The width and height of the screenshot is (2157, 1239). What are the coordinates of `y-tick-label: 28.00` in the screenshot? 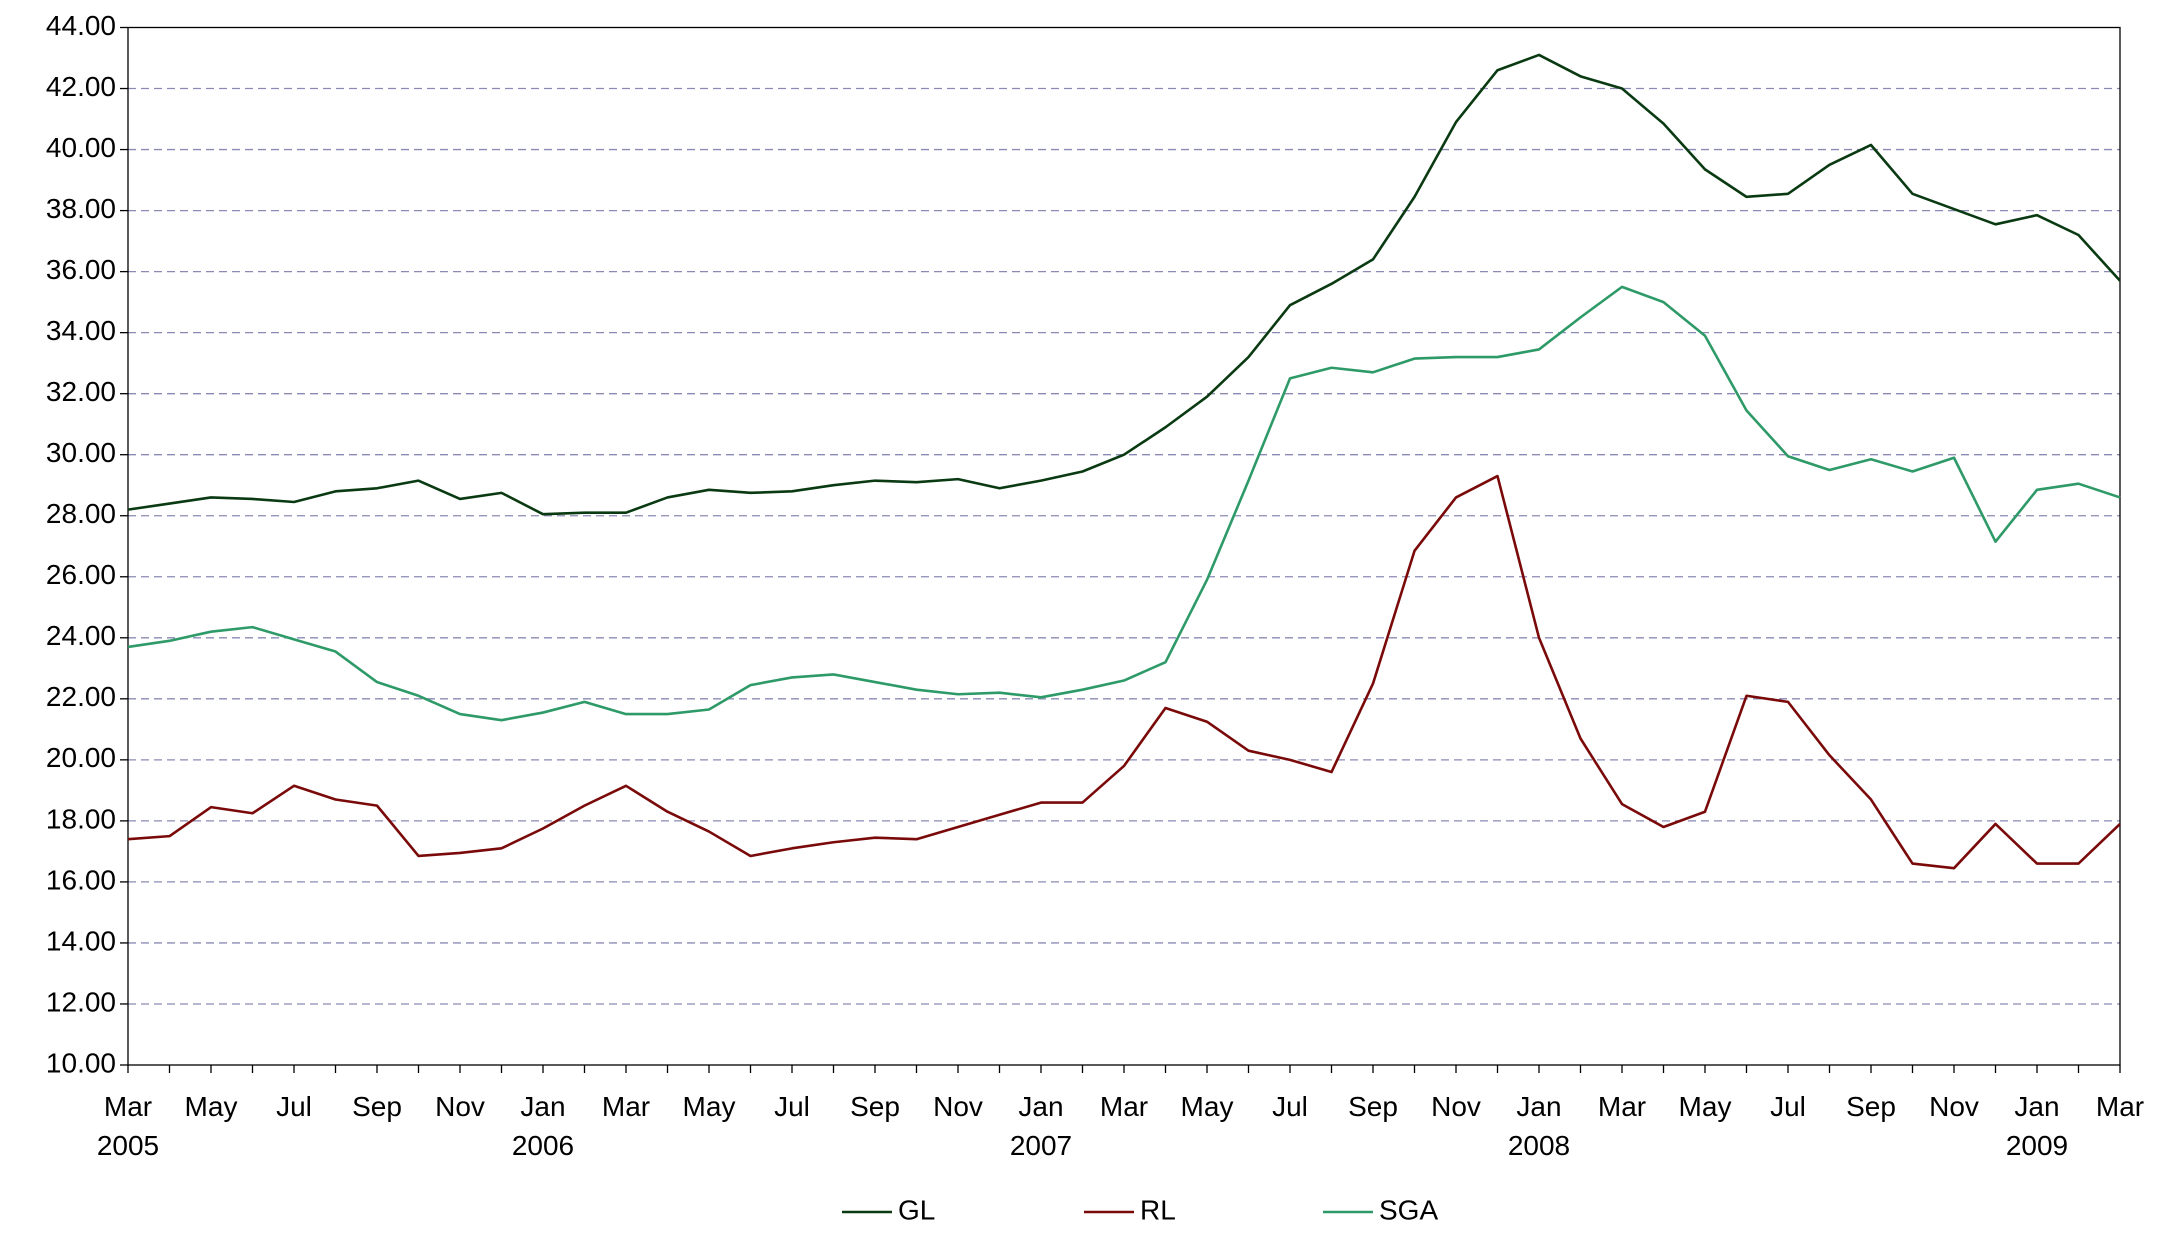 It's located at (81, 513).